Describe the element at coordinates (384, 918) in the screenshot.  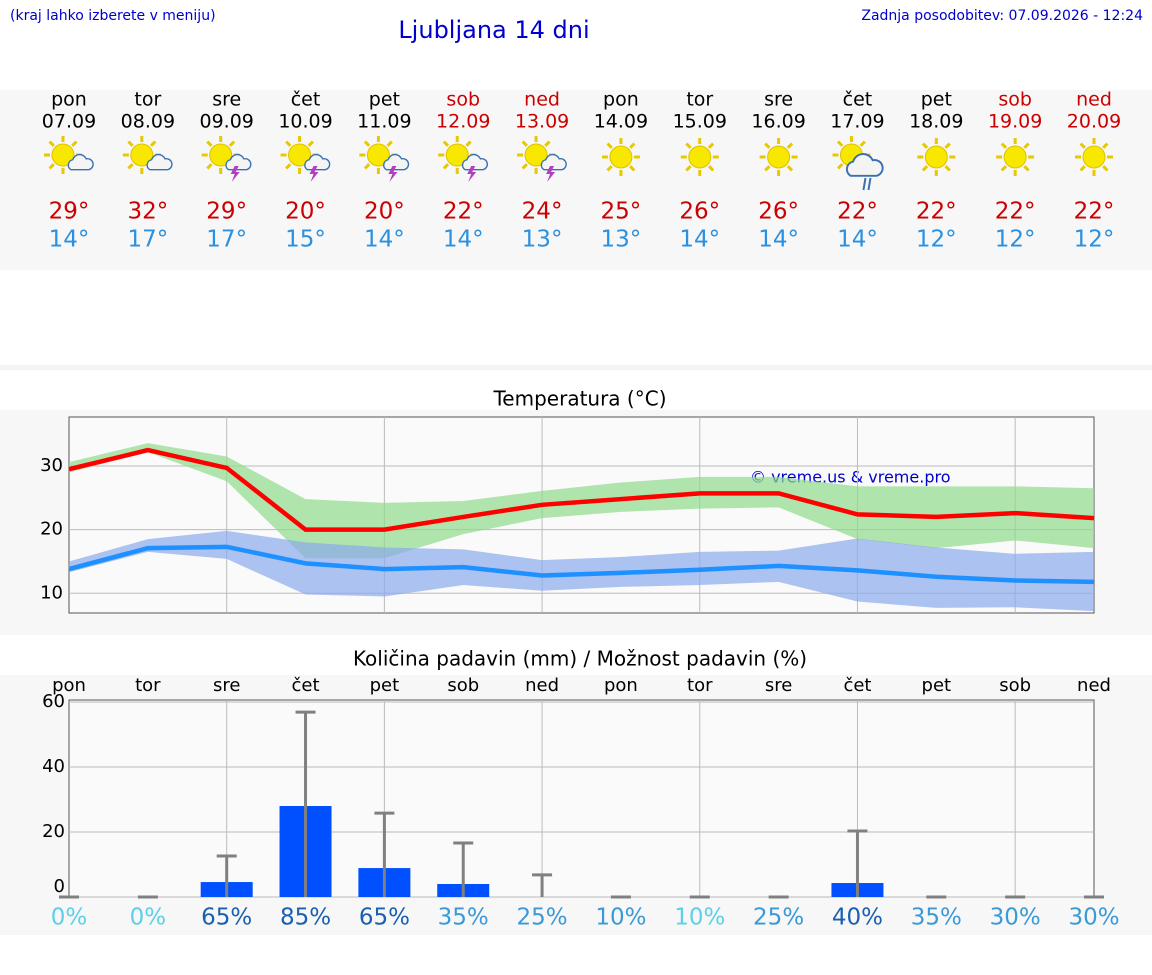
I see `probability-label: 65%` at that location.